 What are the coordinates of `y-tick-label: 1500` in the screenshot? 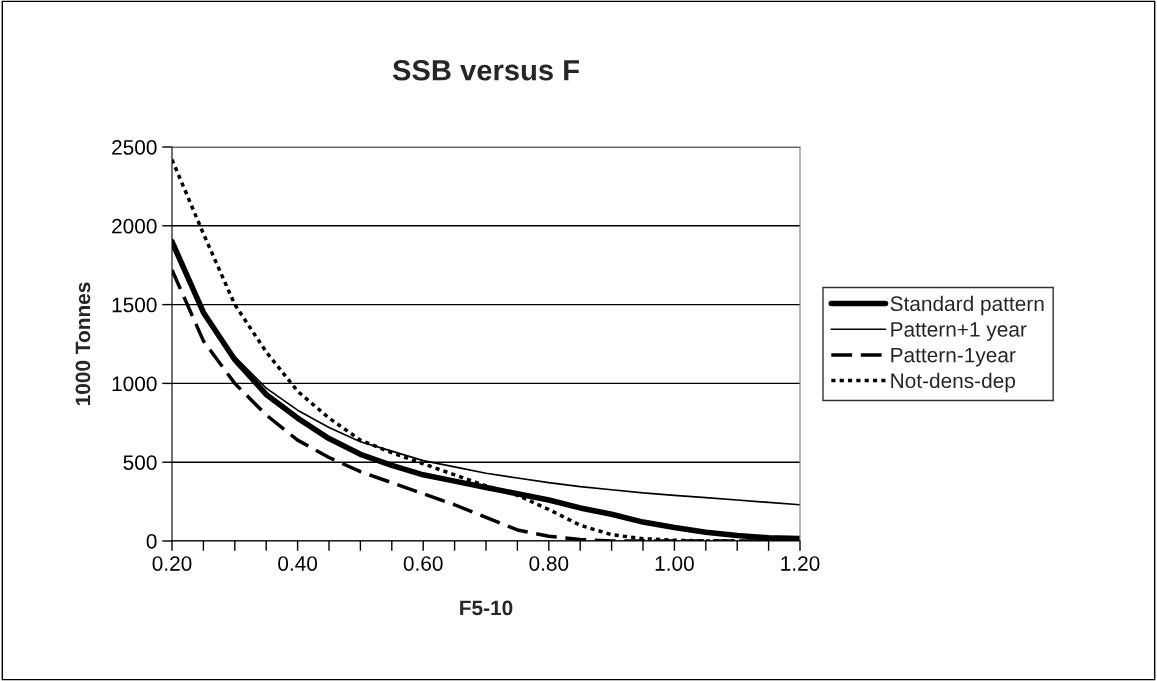 It's located at (134, 305).